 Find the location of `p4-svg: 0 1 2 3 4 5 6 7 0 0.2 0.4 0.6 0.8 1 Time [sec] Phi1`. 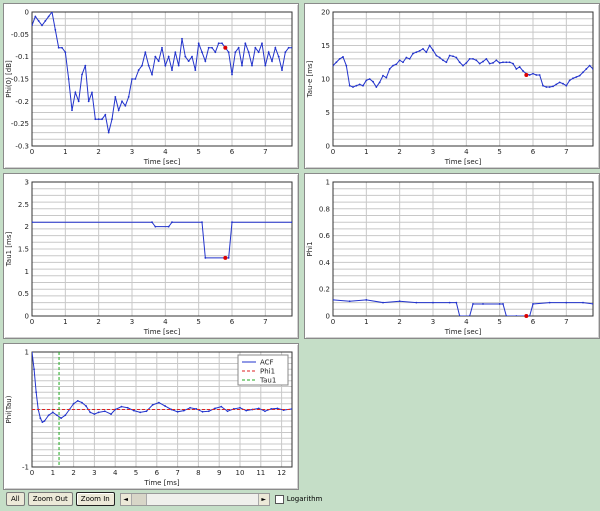

p4-svg: 0 1 2 3 4 5 6 7 0 0.2 0.4 0.6 0.8 1 Time [sec] Phi1 is located at coordinates (450, 257).